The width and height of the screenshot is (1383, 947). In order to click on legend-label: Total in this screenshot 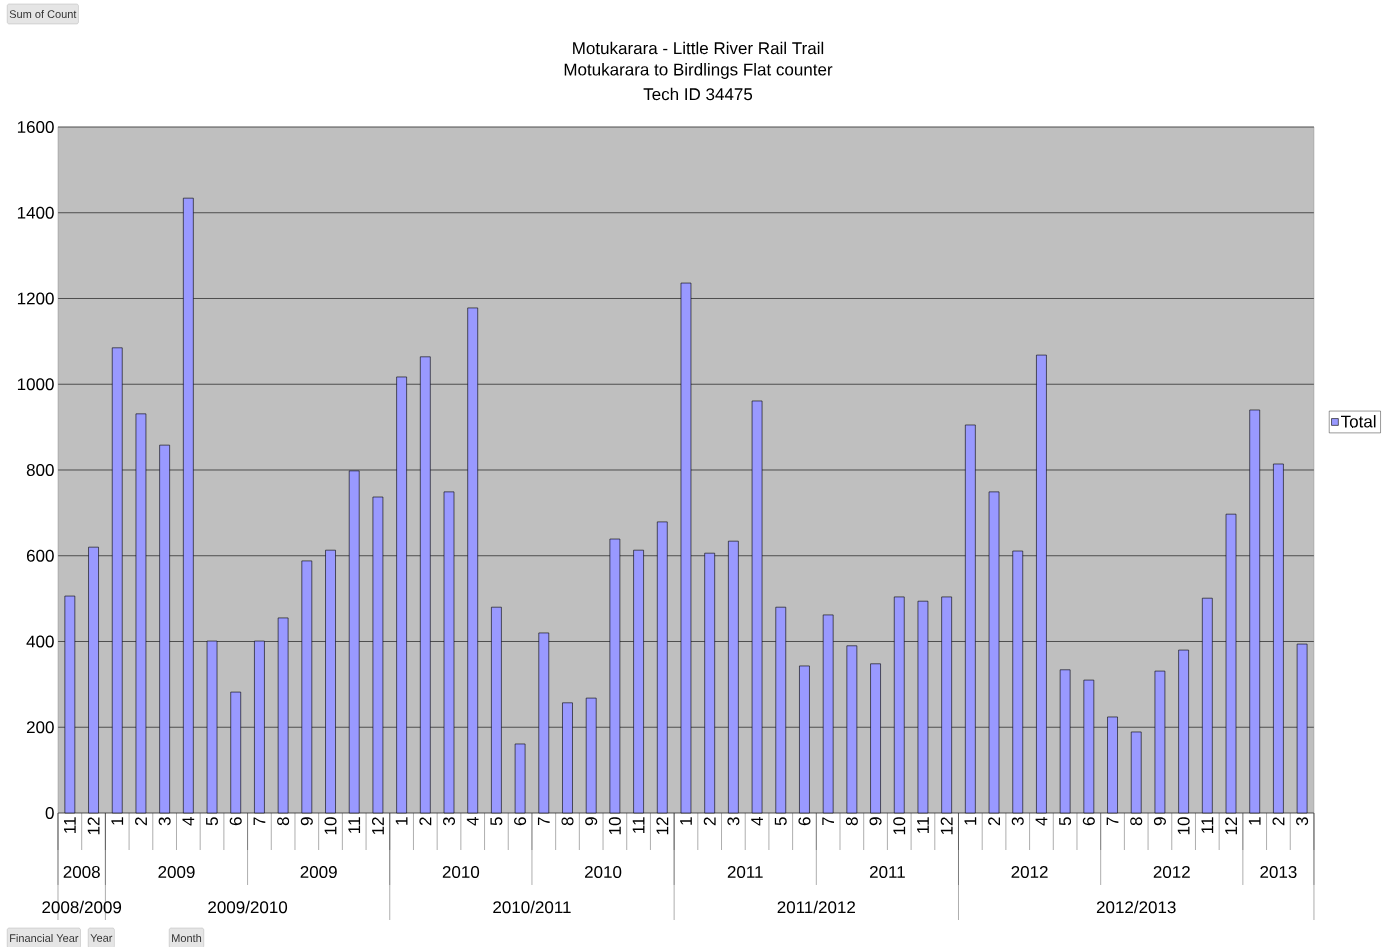, I will do `click(1358, 421)`.